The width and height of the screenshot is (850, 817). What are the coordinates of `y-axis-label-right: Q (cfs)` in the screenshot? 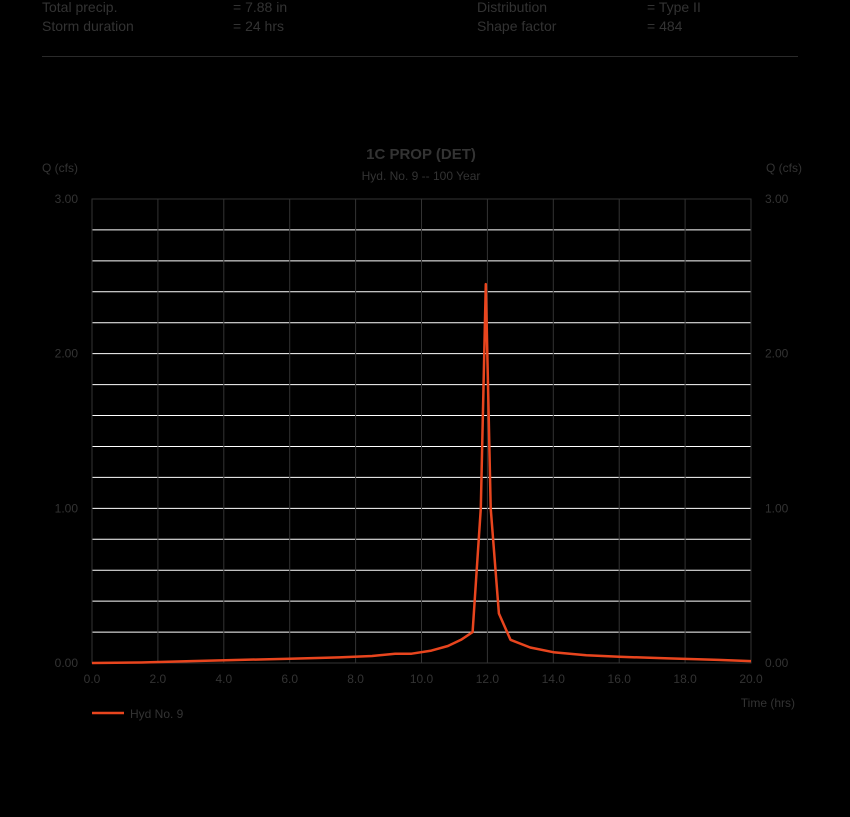 It's located at (784, 168).